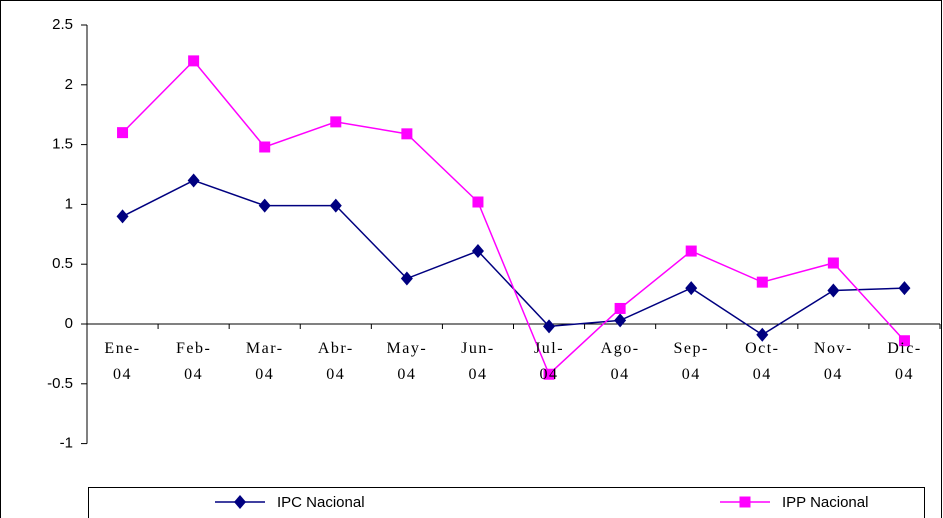 This screenshot has height=518, width=943. I want to click on legend-box, so click(506, 502).